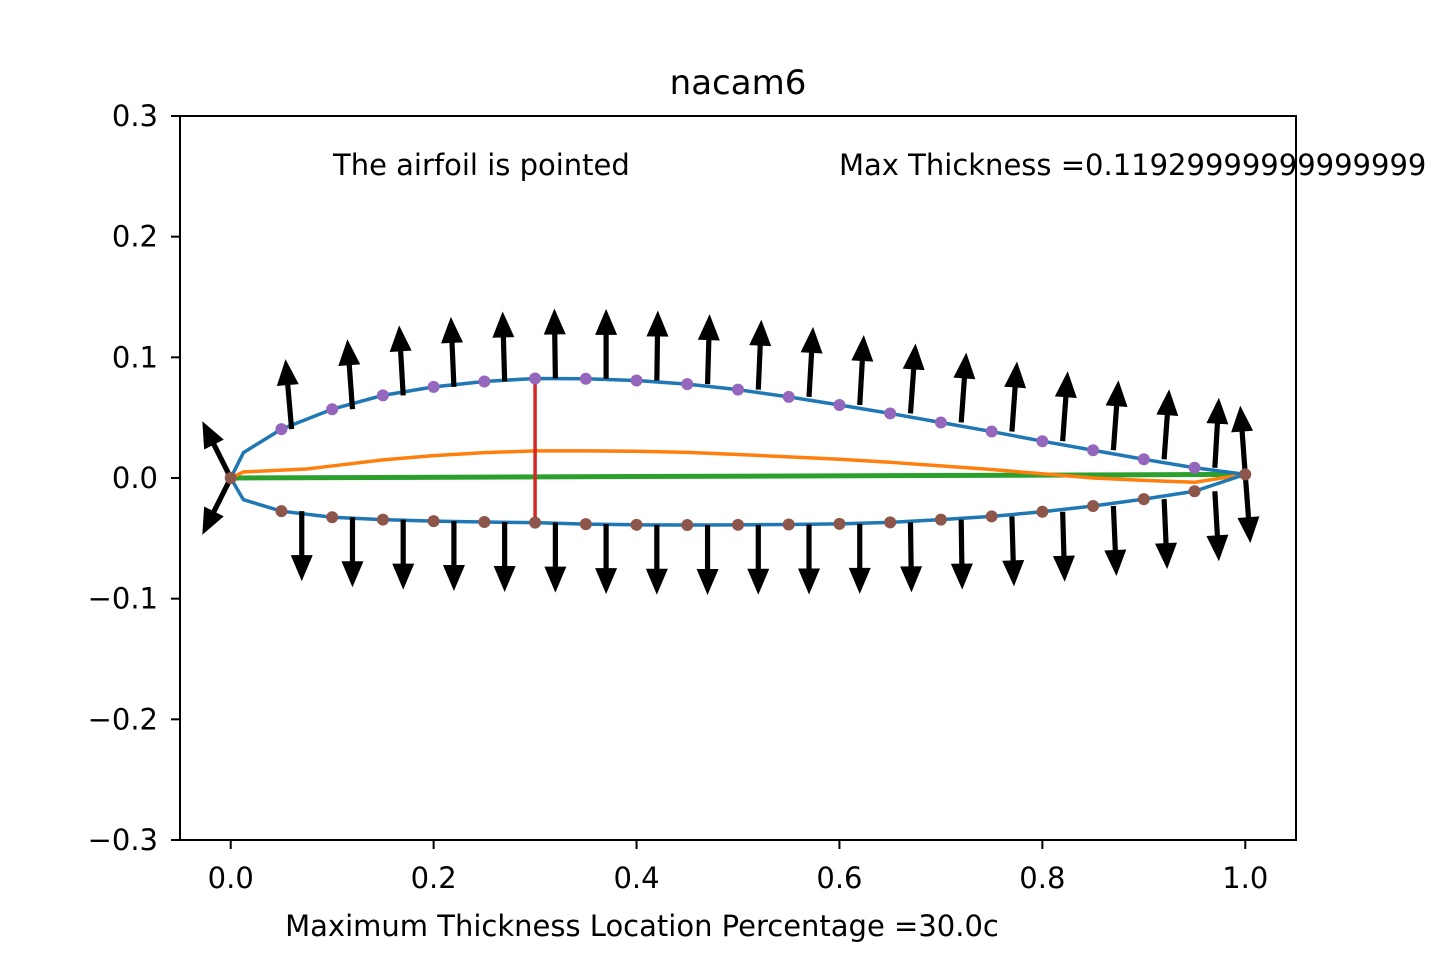 This screenshot has height=960, width=1440. I want to click on lower-surface-series, so click(737, 499).